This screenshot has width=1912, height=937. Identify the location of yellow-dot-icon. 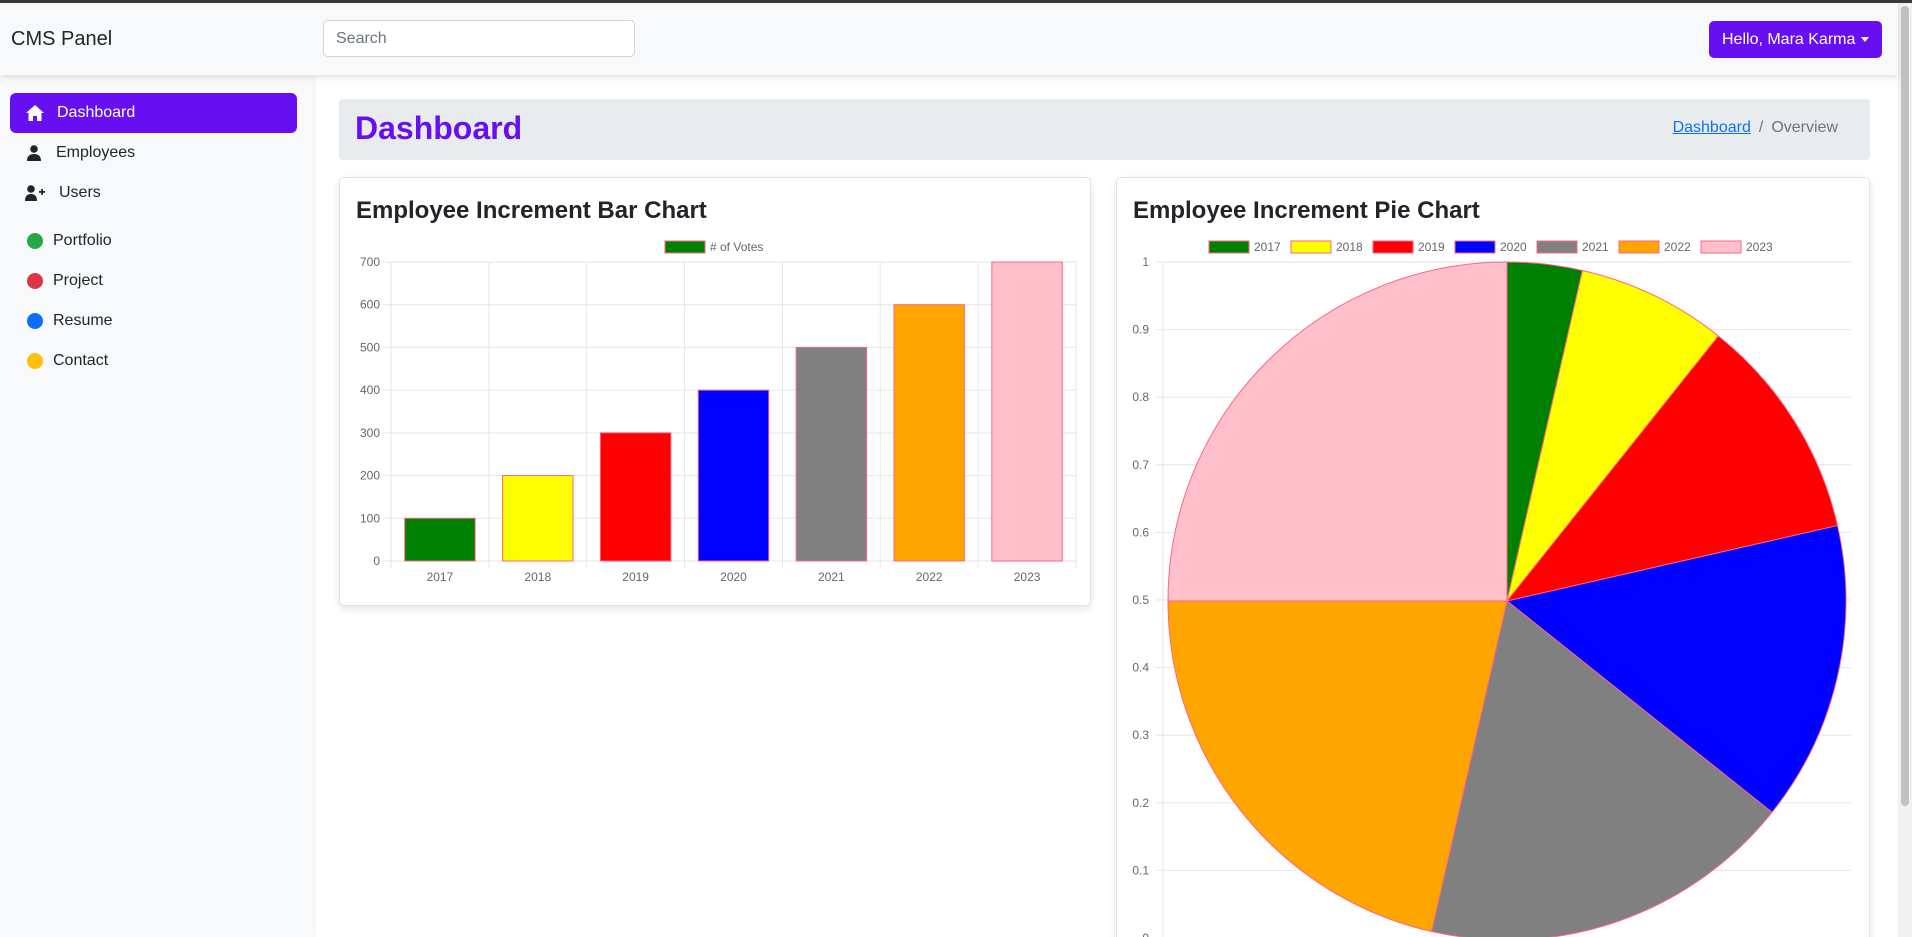
(35, 361).